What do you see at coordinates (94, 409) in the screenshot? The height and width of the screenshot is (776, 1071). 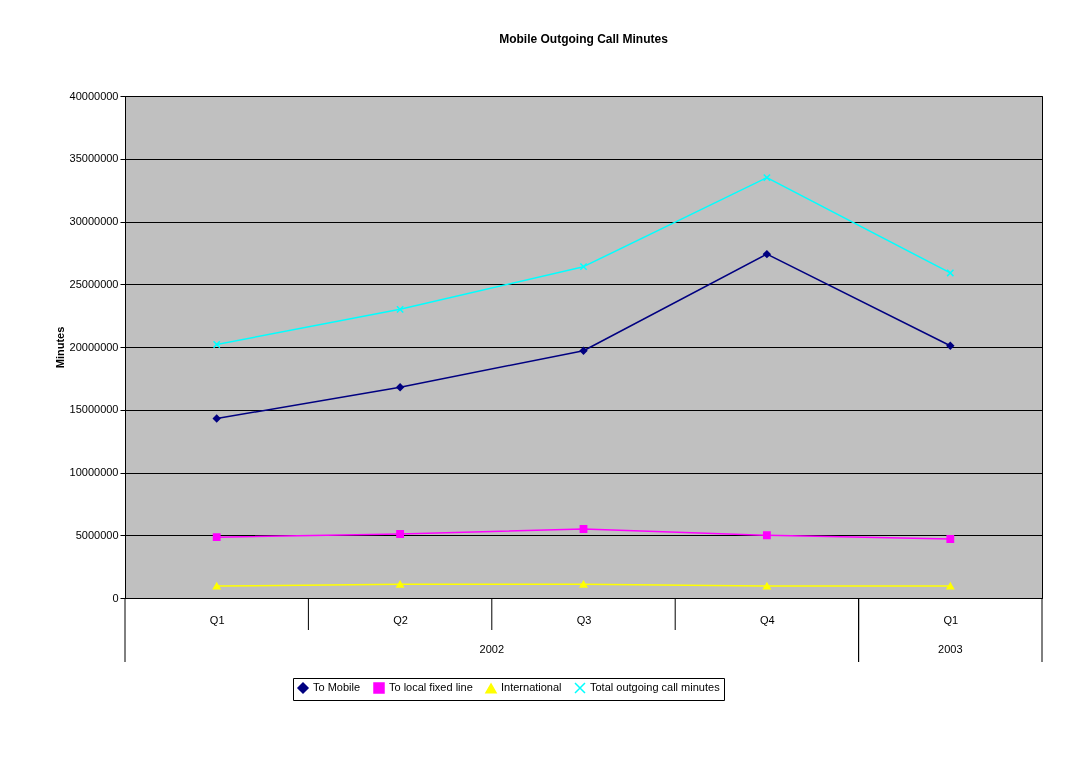 I see `y-tick-label: 15000000` at bounding box center [94, 409].